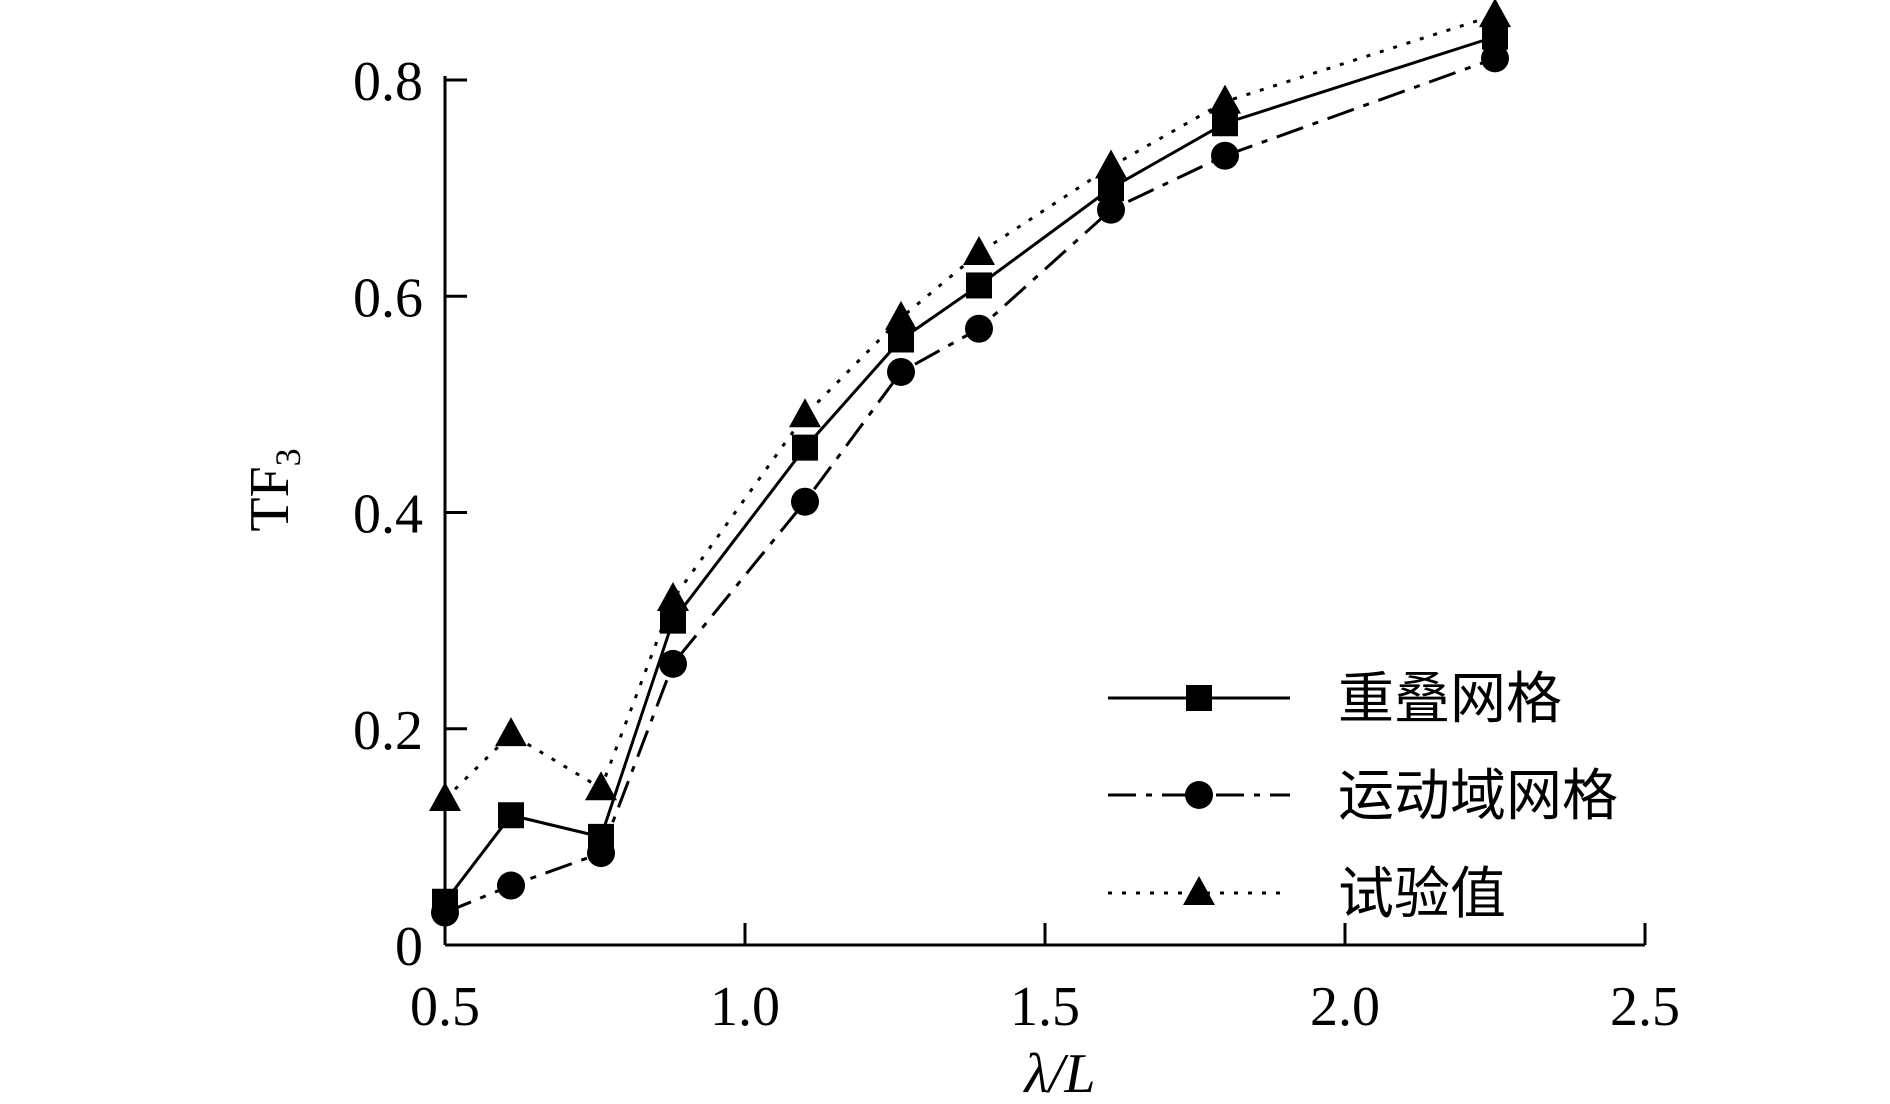 Image resolution: width=1890 pixels, height=1104 pixels. Describe the element at coordinates (1450, 699) in the screenshot. I see `legend-label-1: 重叠网格` at that location.